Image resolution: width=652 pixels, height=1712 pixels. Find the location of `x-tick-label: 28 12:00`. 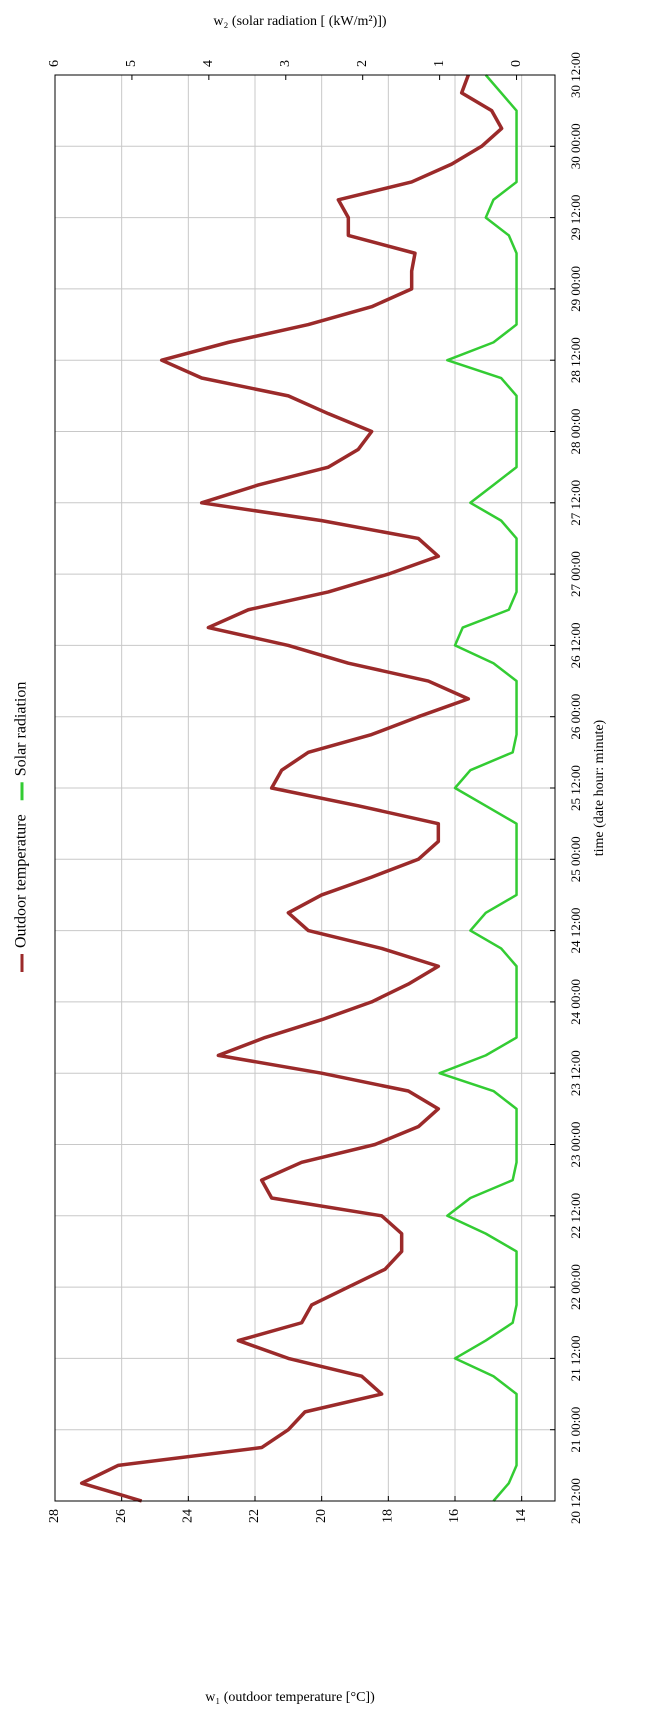

x-tick-label: 28 12:00 is located at coordinates (575, 360).